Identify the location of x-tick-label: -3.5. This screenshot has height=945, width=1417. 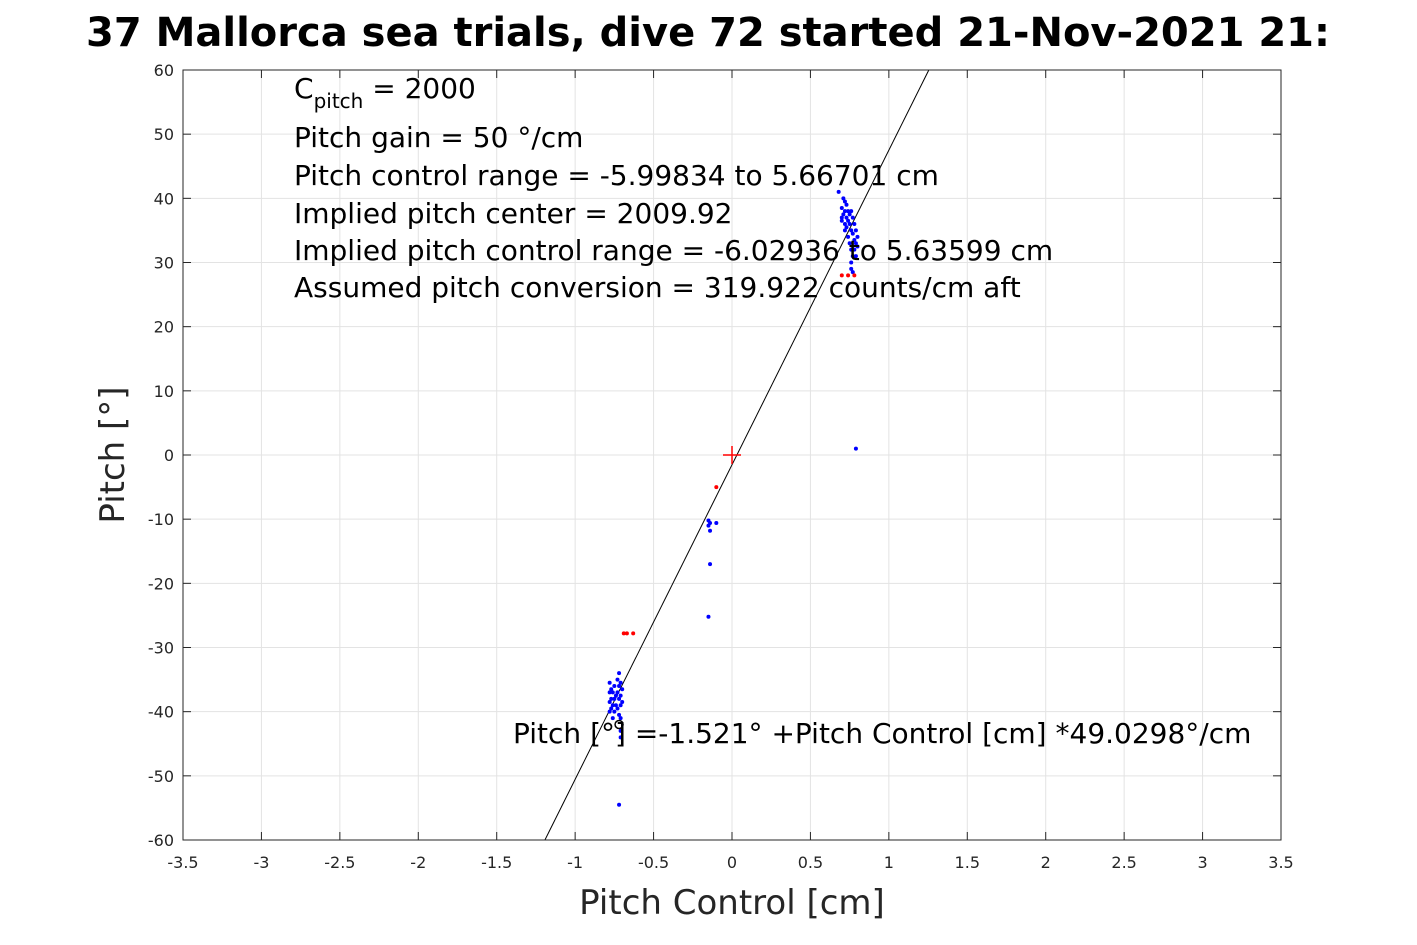
(182, 862).